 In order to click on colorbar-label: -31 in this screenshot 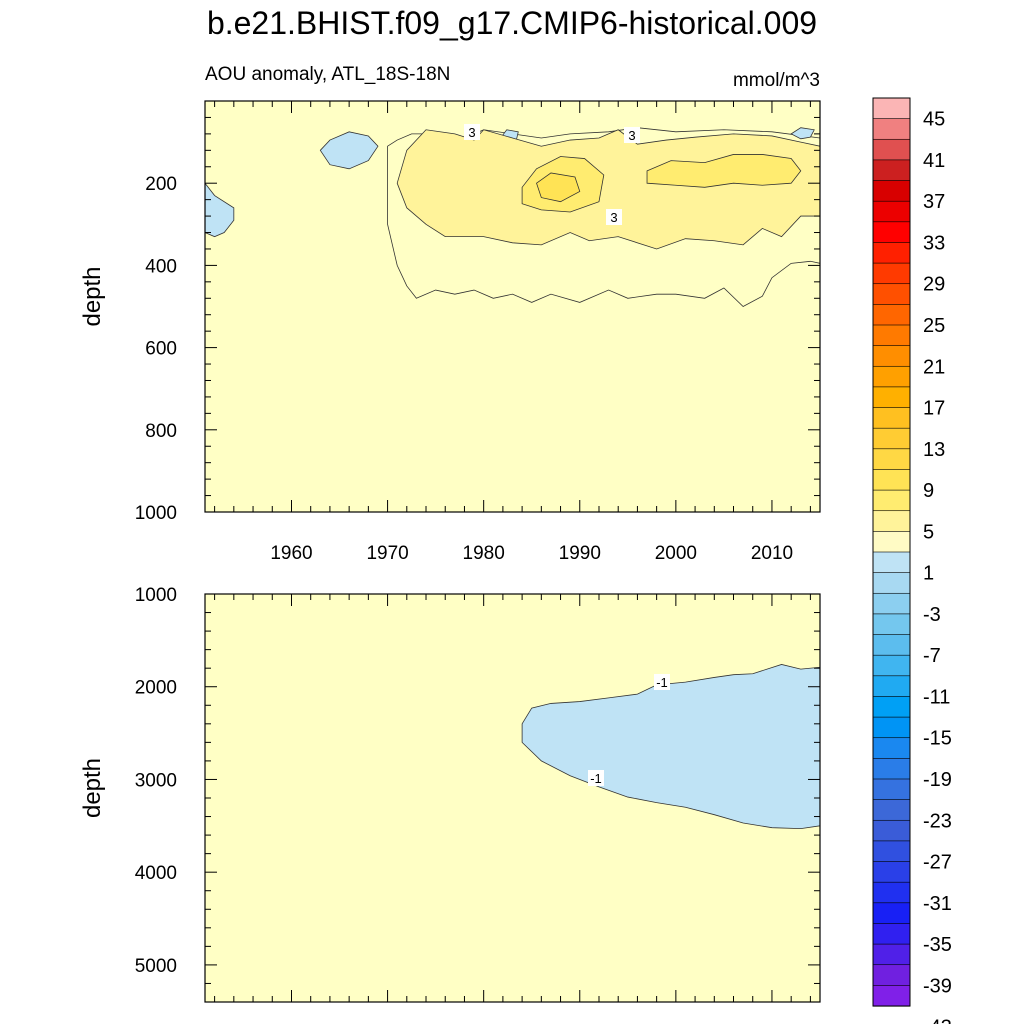, I will do `click(937, 904)`.